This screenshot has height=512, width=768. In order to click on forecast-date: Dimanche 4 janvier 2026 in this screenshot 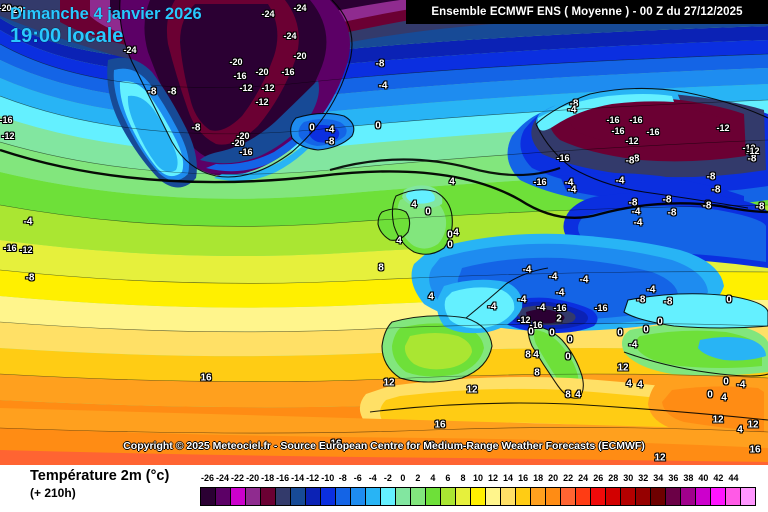, I will do `click(106, 14)`.